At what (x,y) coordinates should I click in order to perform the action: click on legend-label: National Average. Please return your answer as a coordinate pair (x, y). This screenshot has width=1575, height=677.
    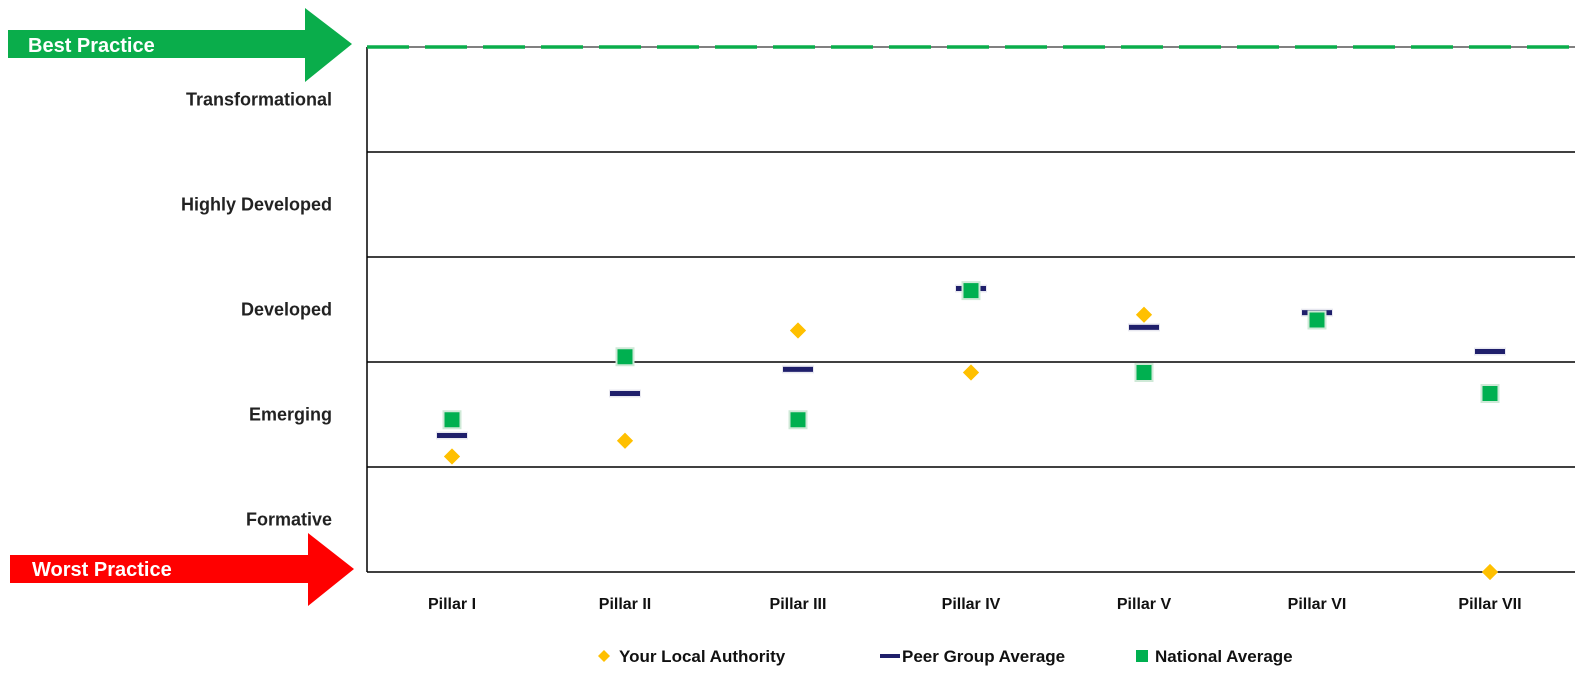
    Looking at the image, I should click on (1224, 656).